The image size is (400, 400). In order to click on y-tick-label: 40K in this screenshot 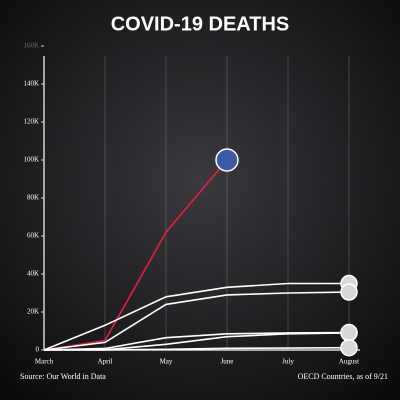, I will do `click(33, 274)`.